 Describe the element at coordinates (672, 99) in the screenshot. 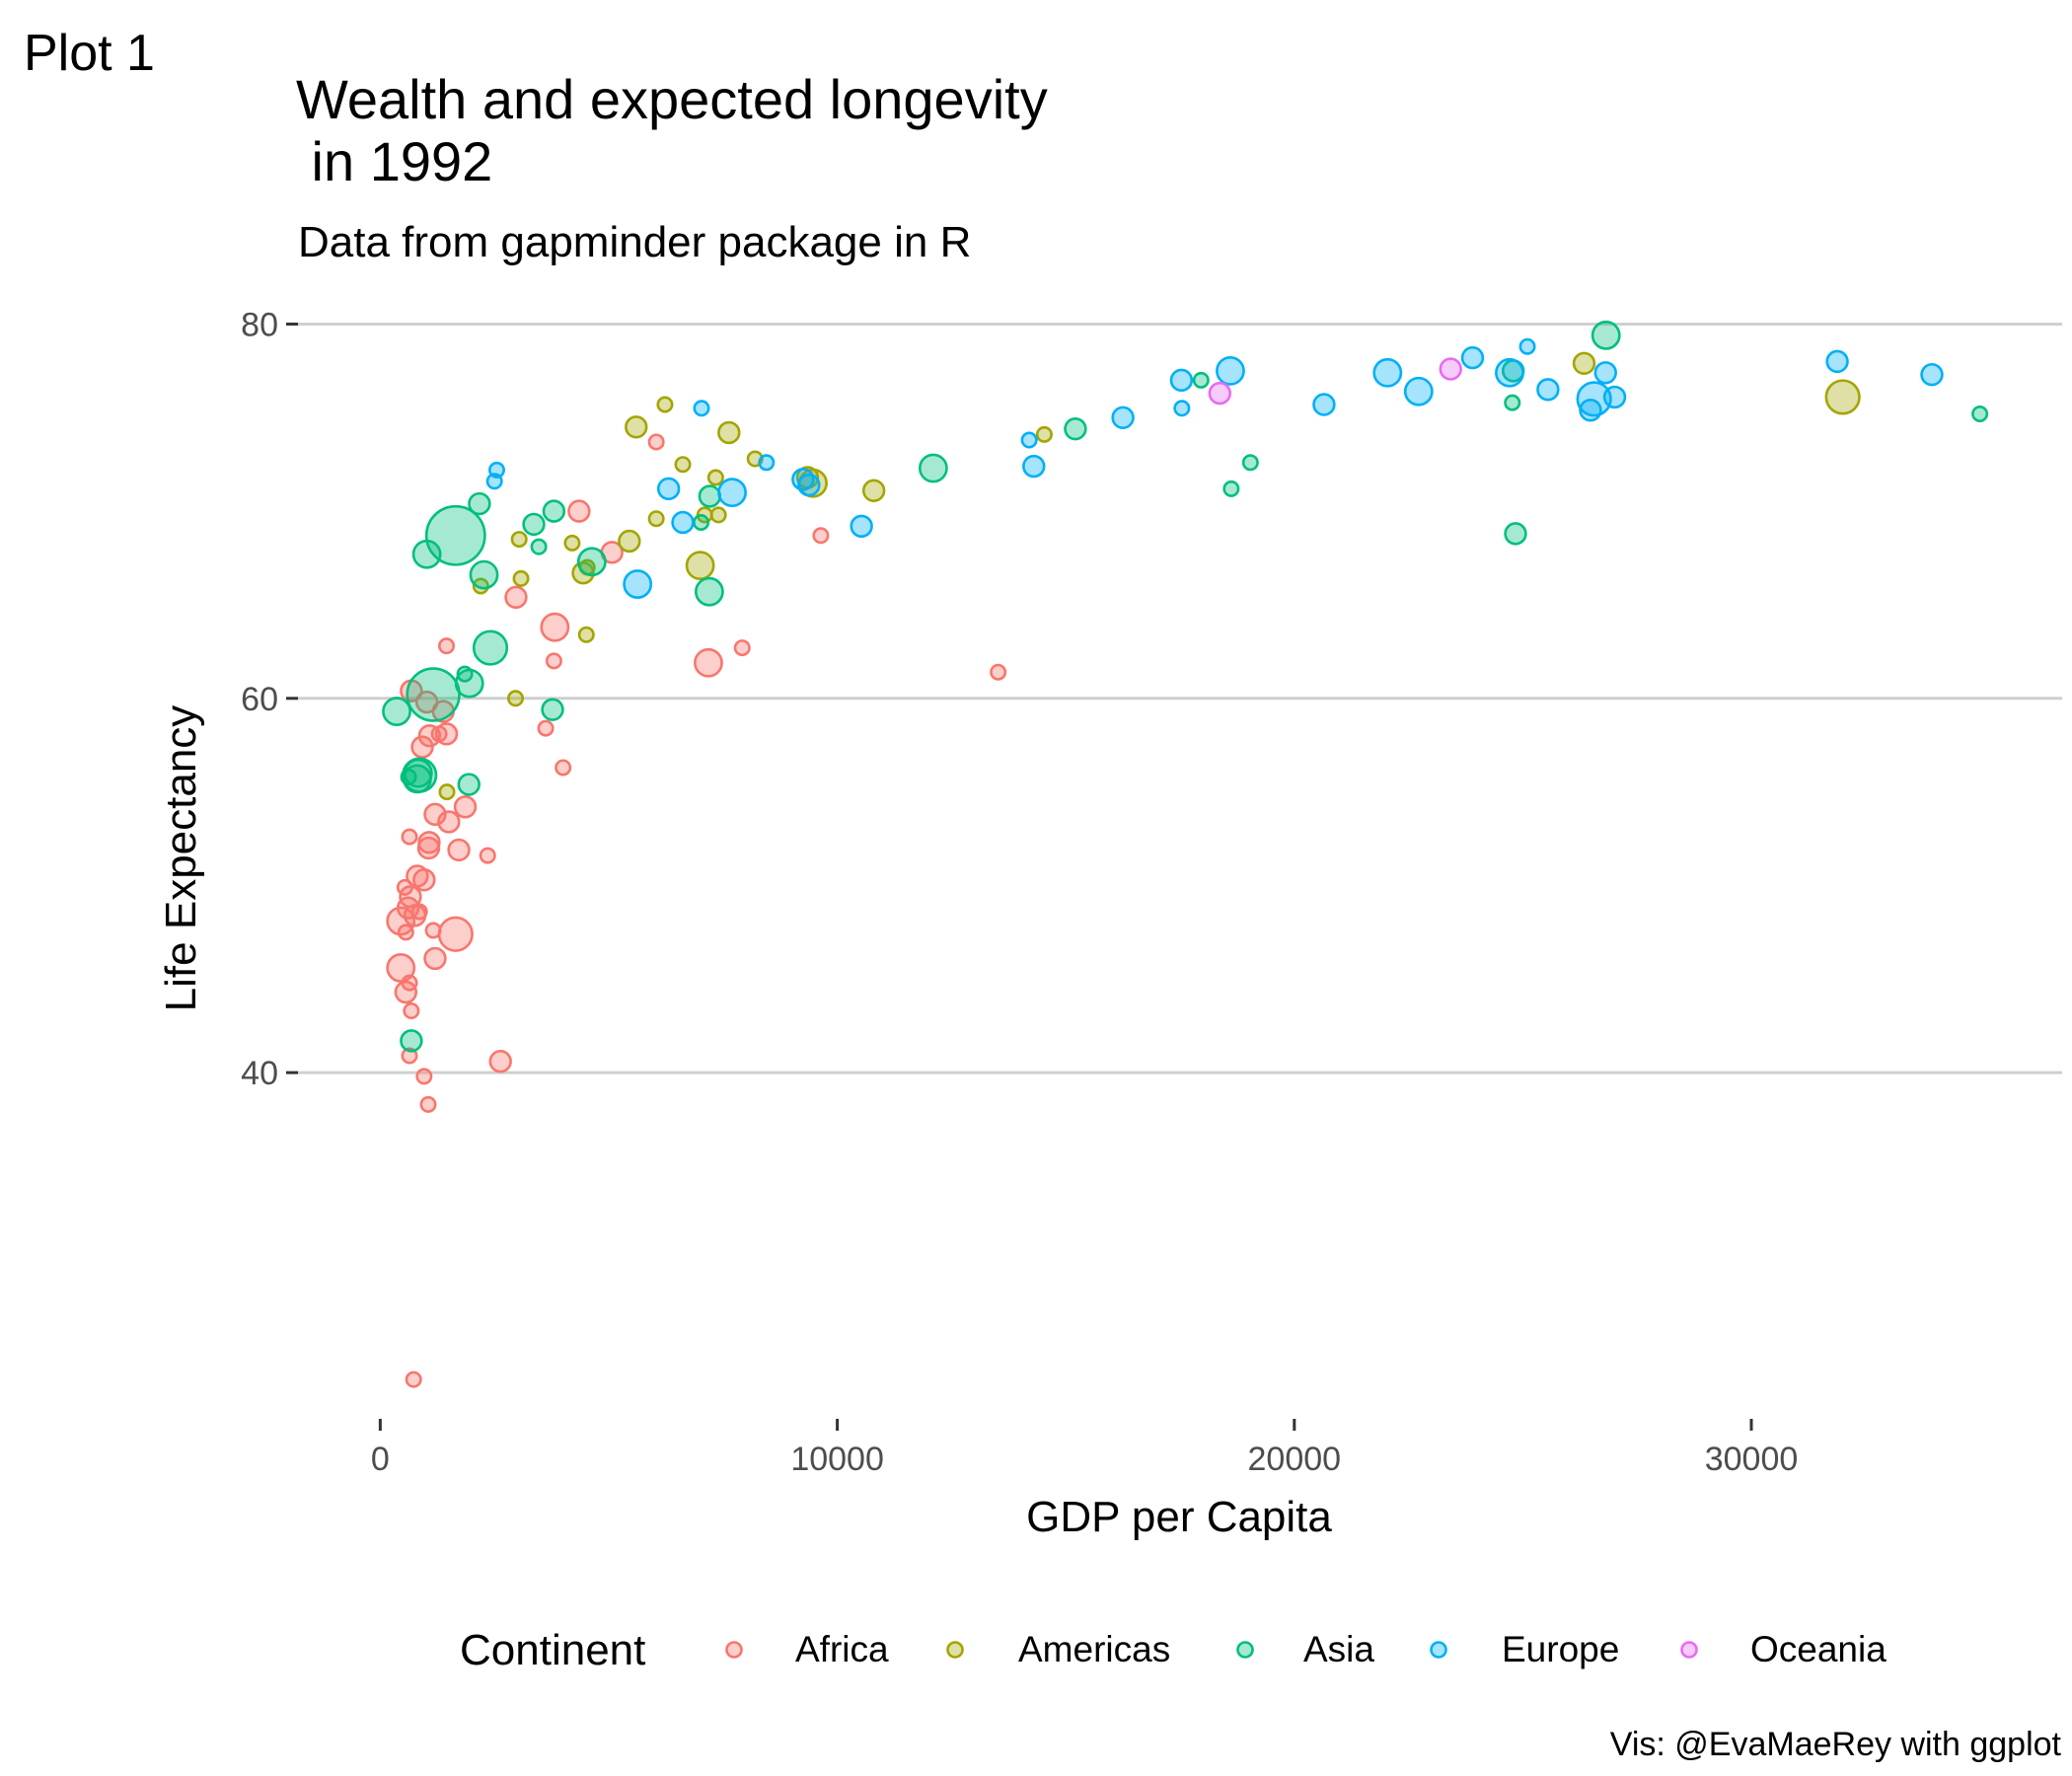

I see `chart-title-line-1: Wealth and expected longevity` at that location.